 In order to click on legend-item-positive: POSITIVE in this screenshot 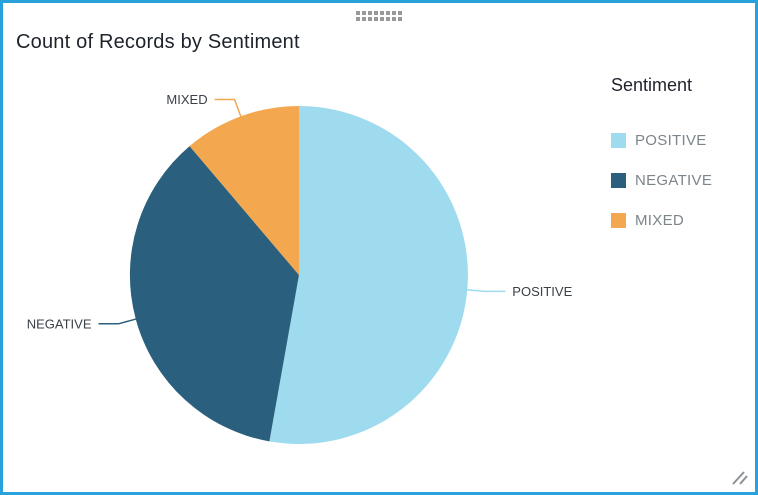, I will do `click(682, 140)`.